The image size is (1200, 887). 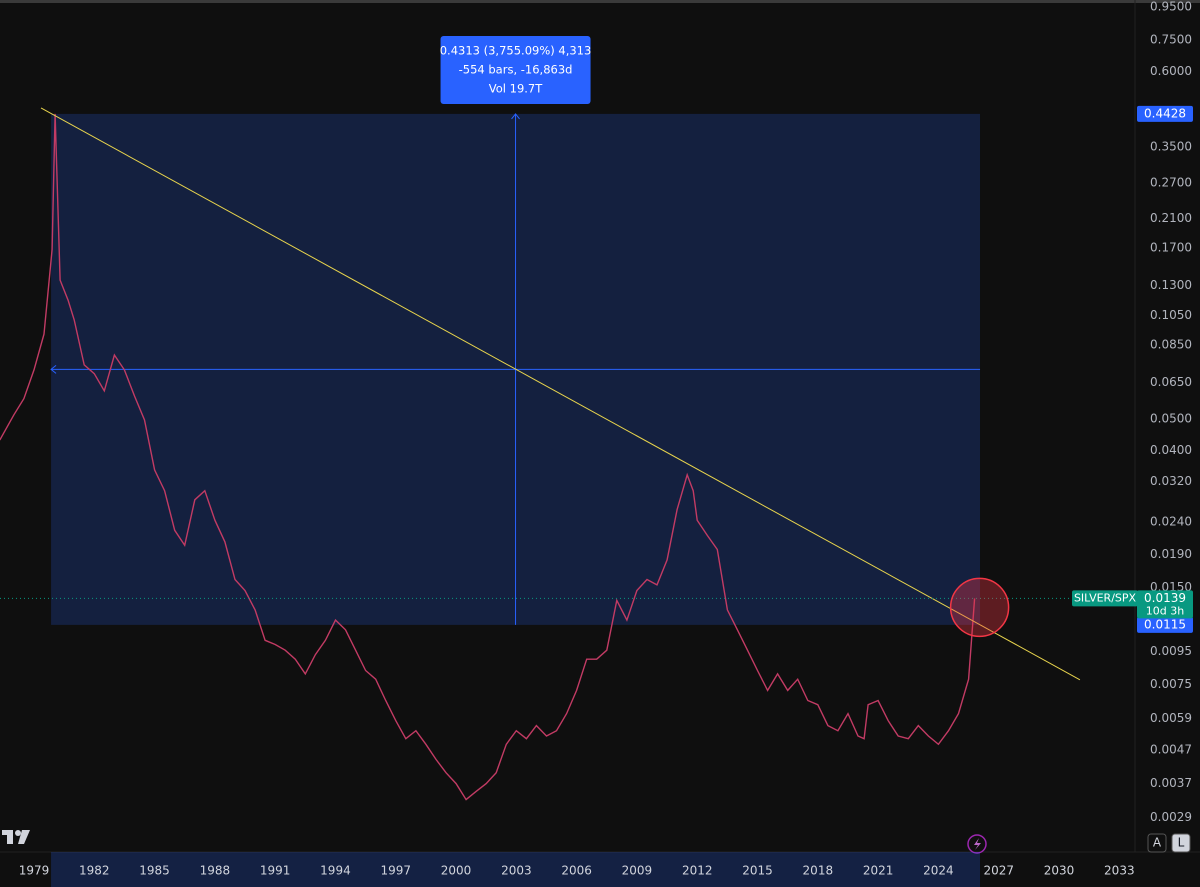 I want to click on last-price-tag, so click(x=1165, y=604).